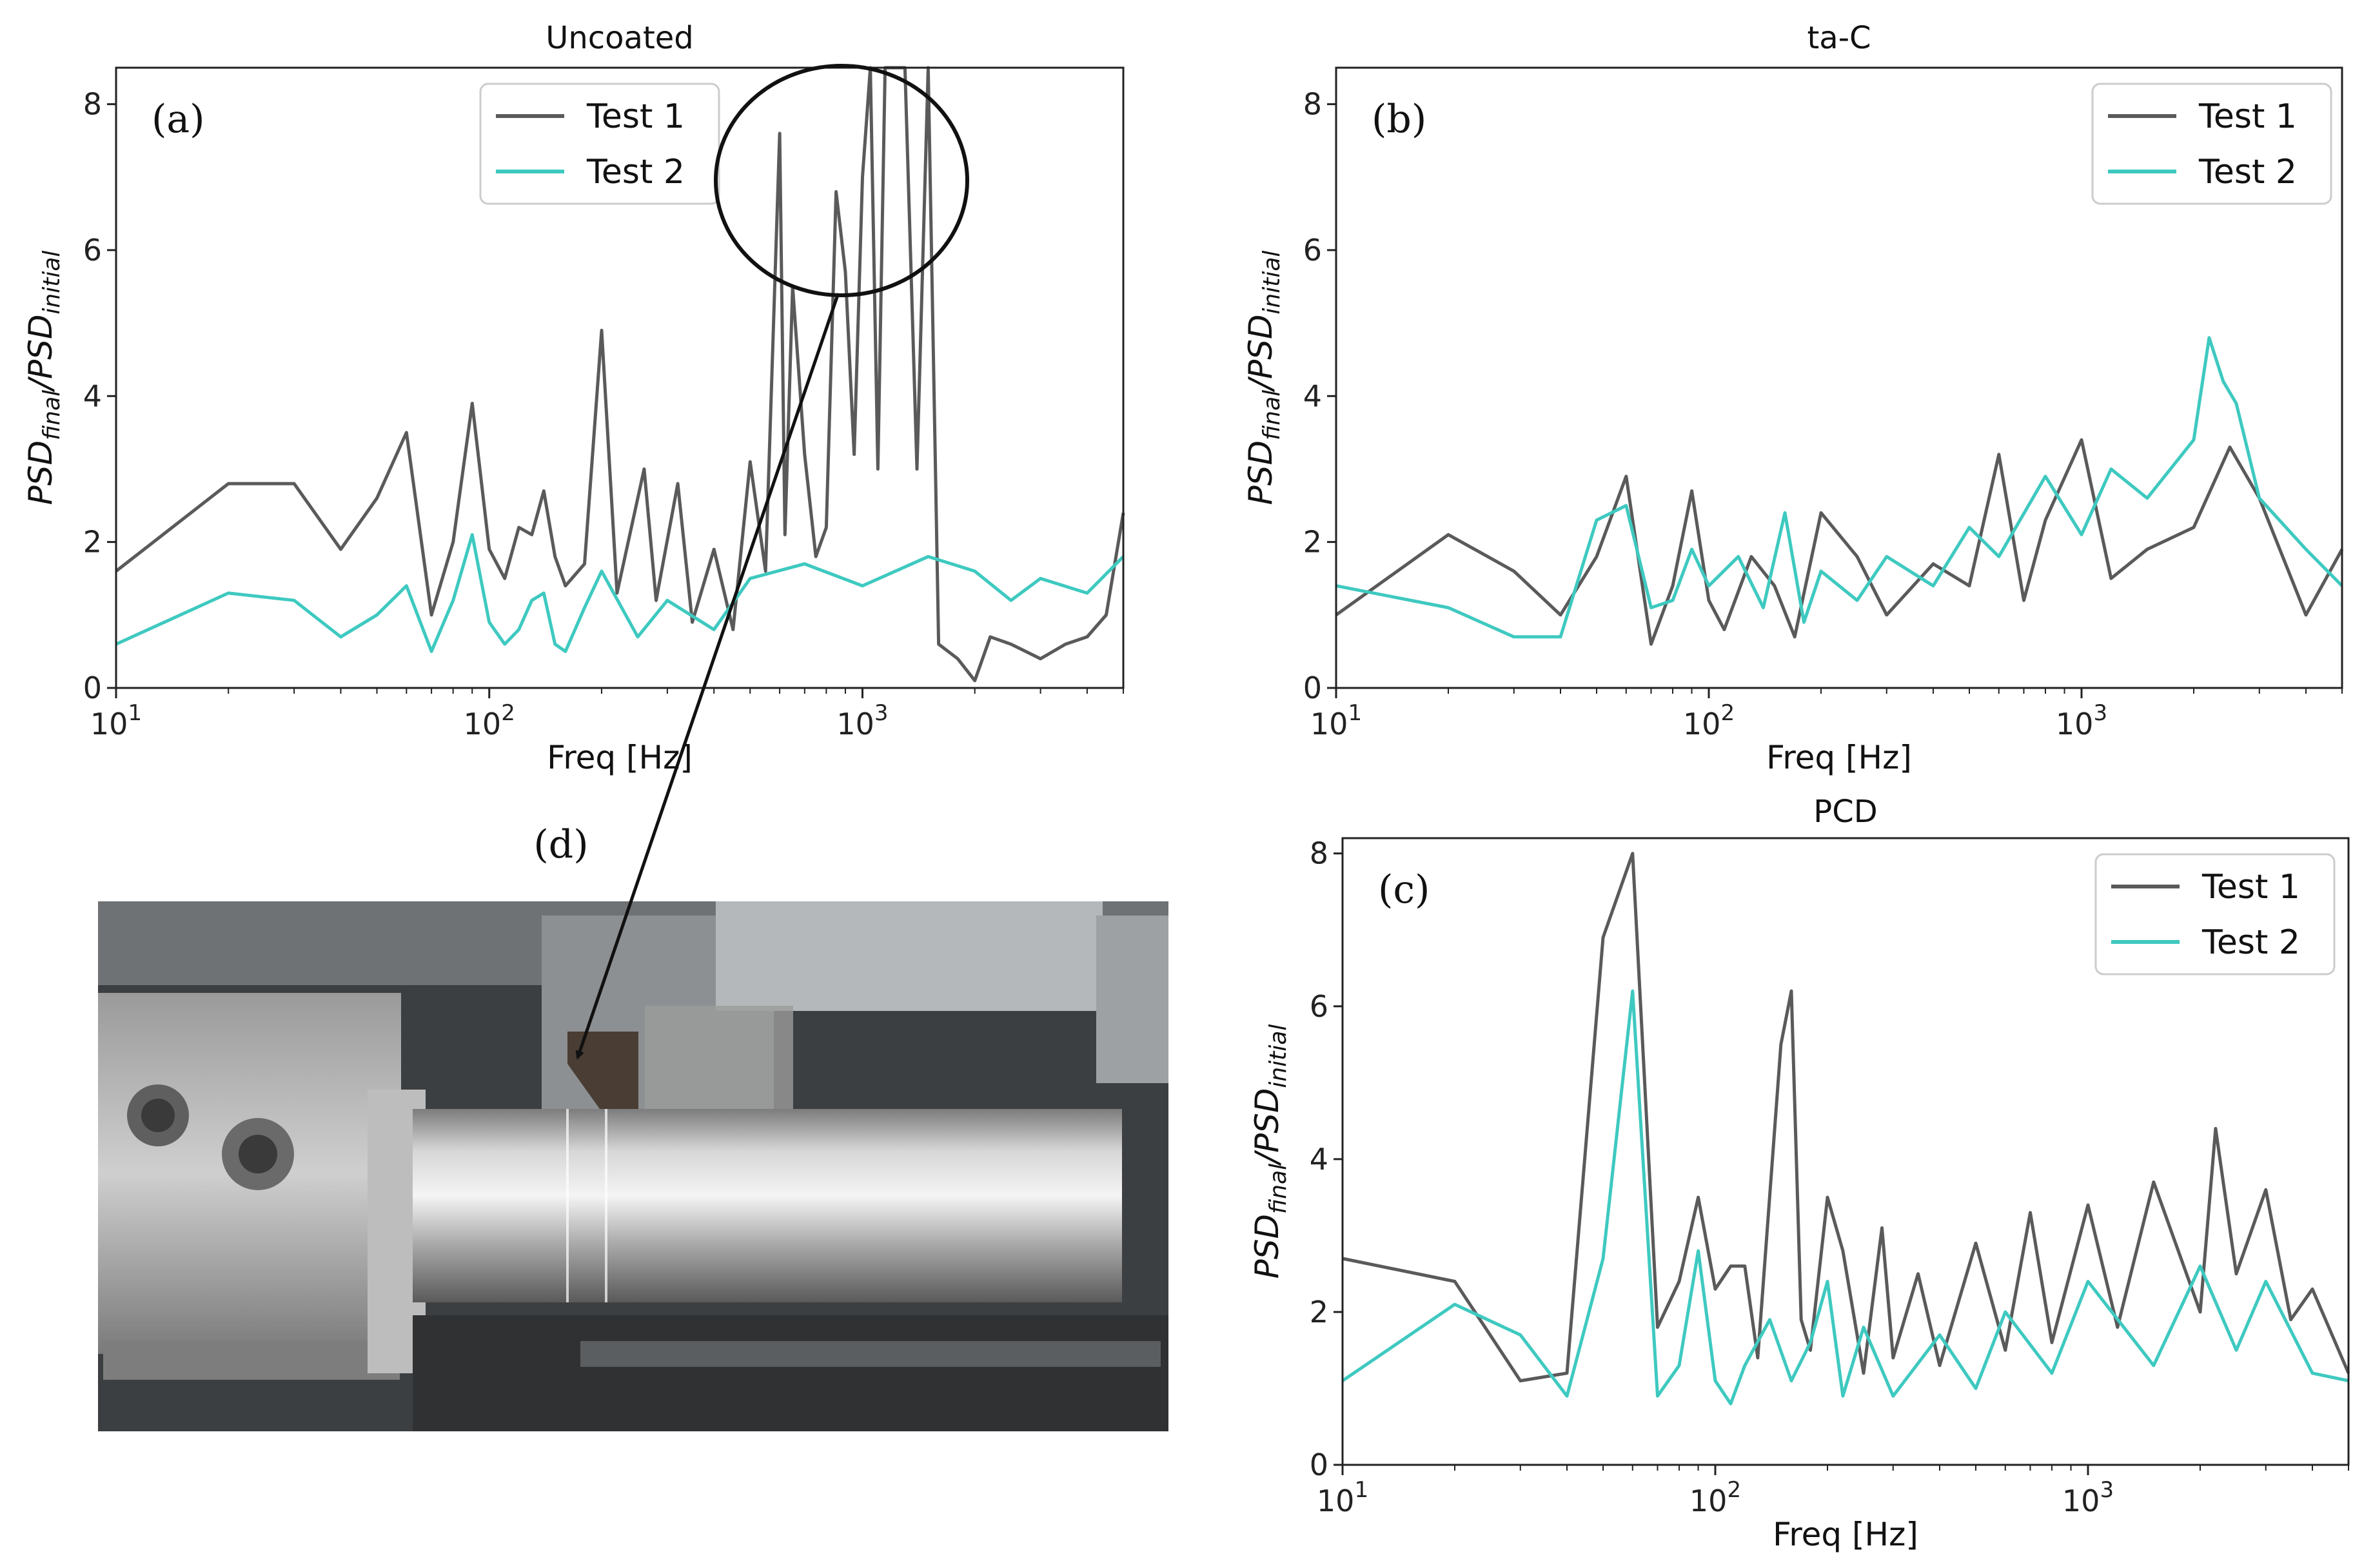 The image size is (2373, 1568). I want to click on chart-title: Uncoated, so click(620, 38).